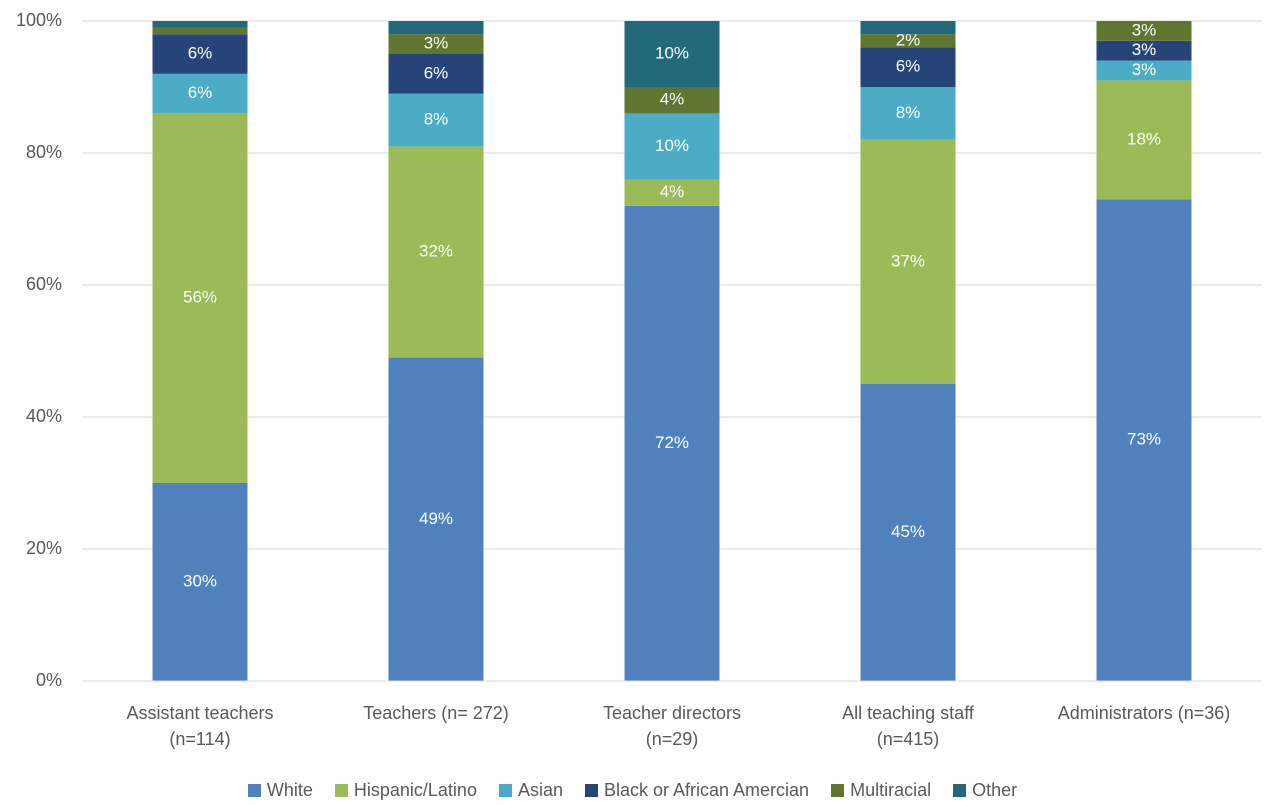 Image resolution: width=1265 pixels, height=805 pixels. I want to click on legend-label: Other, so click(995, 790).